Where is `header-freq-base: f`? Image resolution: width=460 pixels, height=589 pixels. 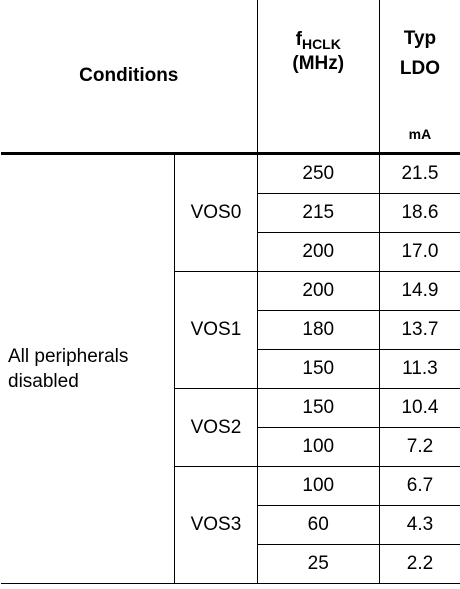
header-freq-base: f is located at coordinates (298, 39).